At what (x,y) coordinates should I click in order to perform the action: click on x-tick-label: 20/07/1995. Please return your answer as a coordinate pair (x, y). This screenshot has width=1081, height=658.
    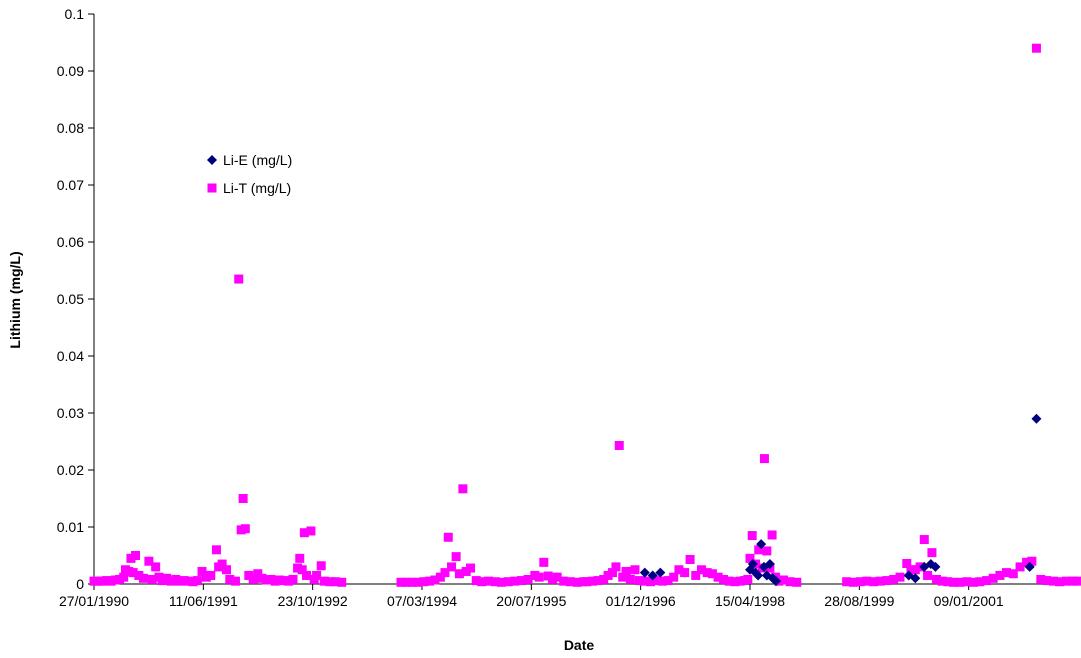
    Looking at the image, I should click on (531, 601).